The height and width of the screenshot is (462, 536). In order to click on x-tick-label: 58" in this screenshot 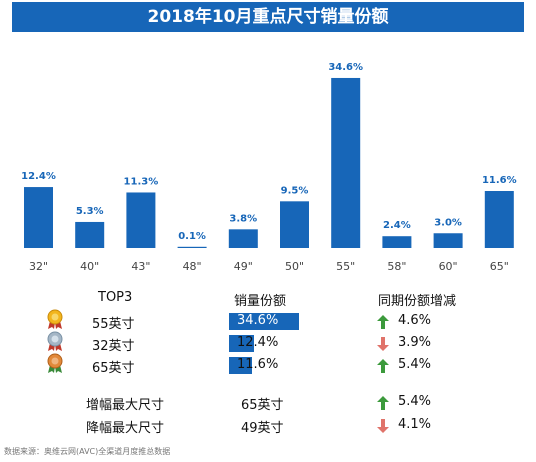, I will do `click(396, 266)`.